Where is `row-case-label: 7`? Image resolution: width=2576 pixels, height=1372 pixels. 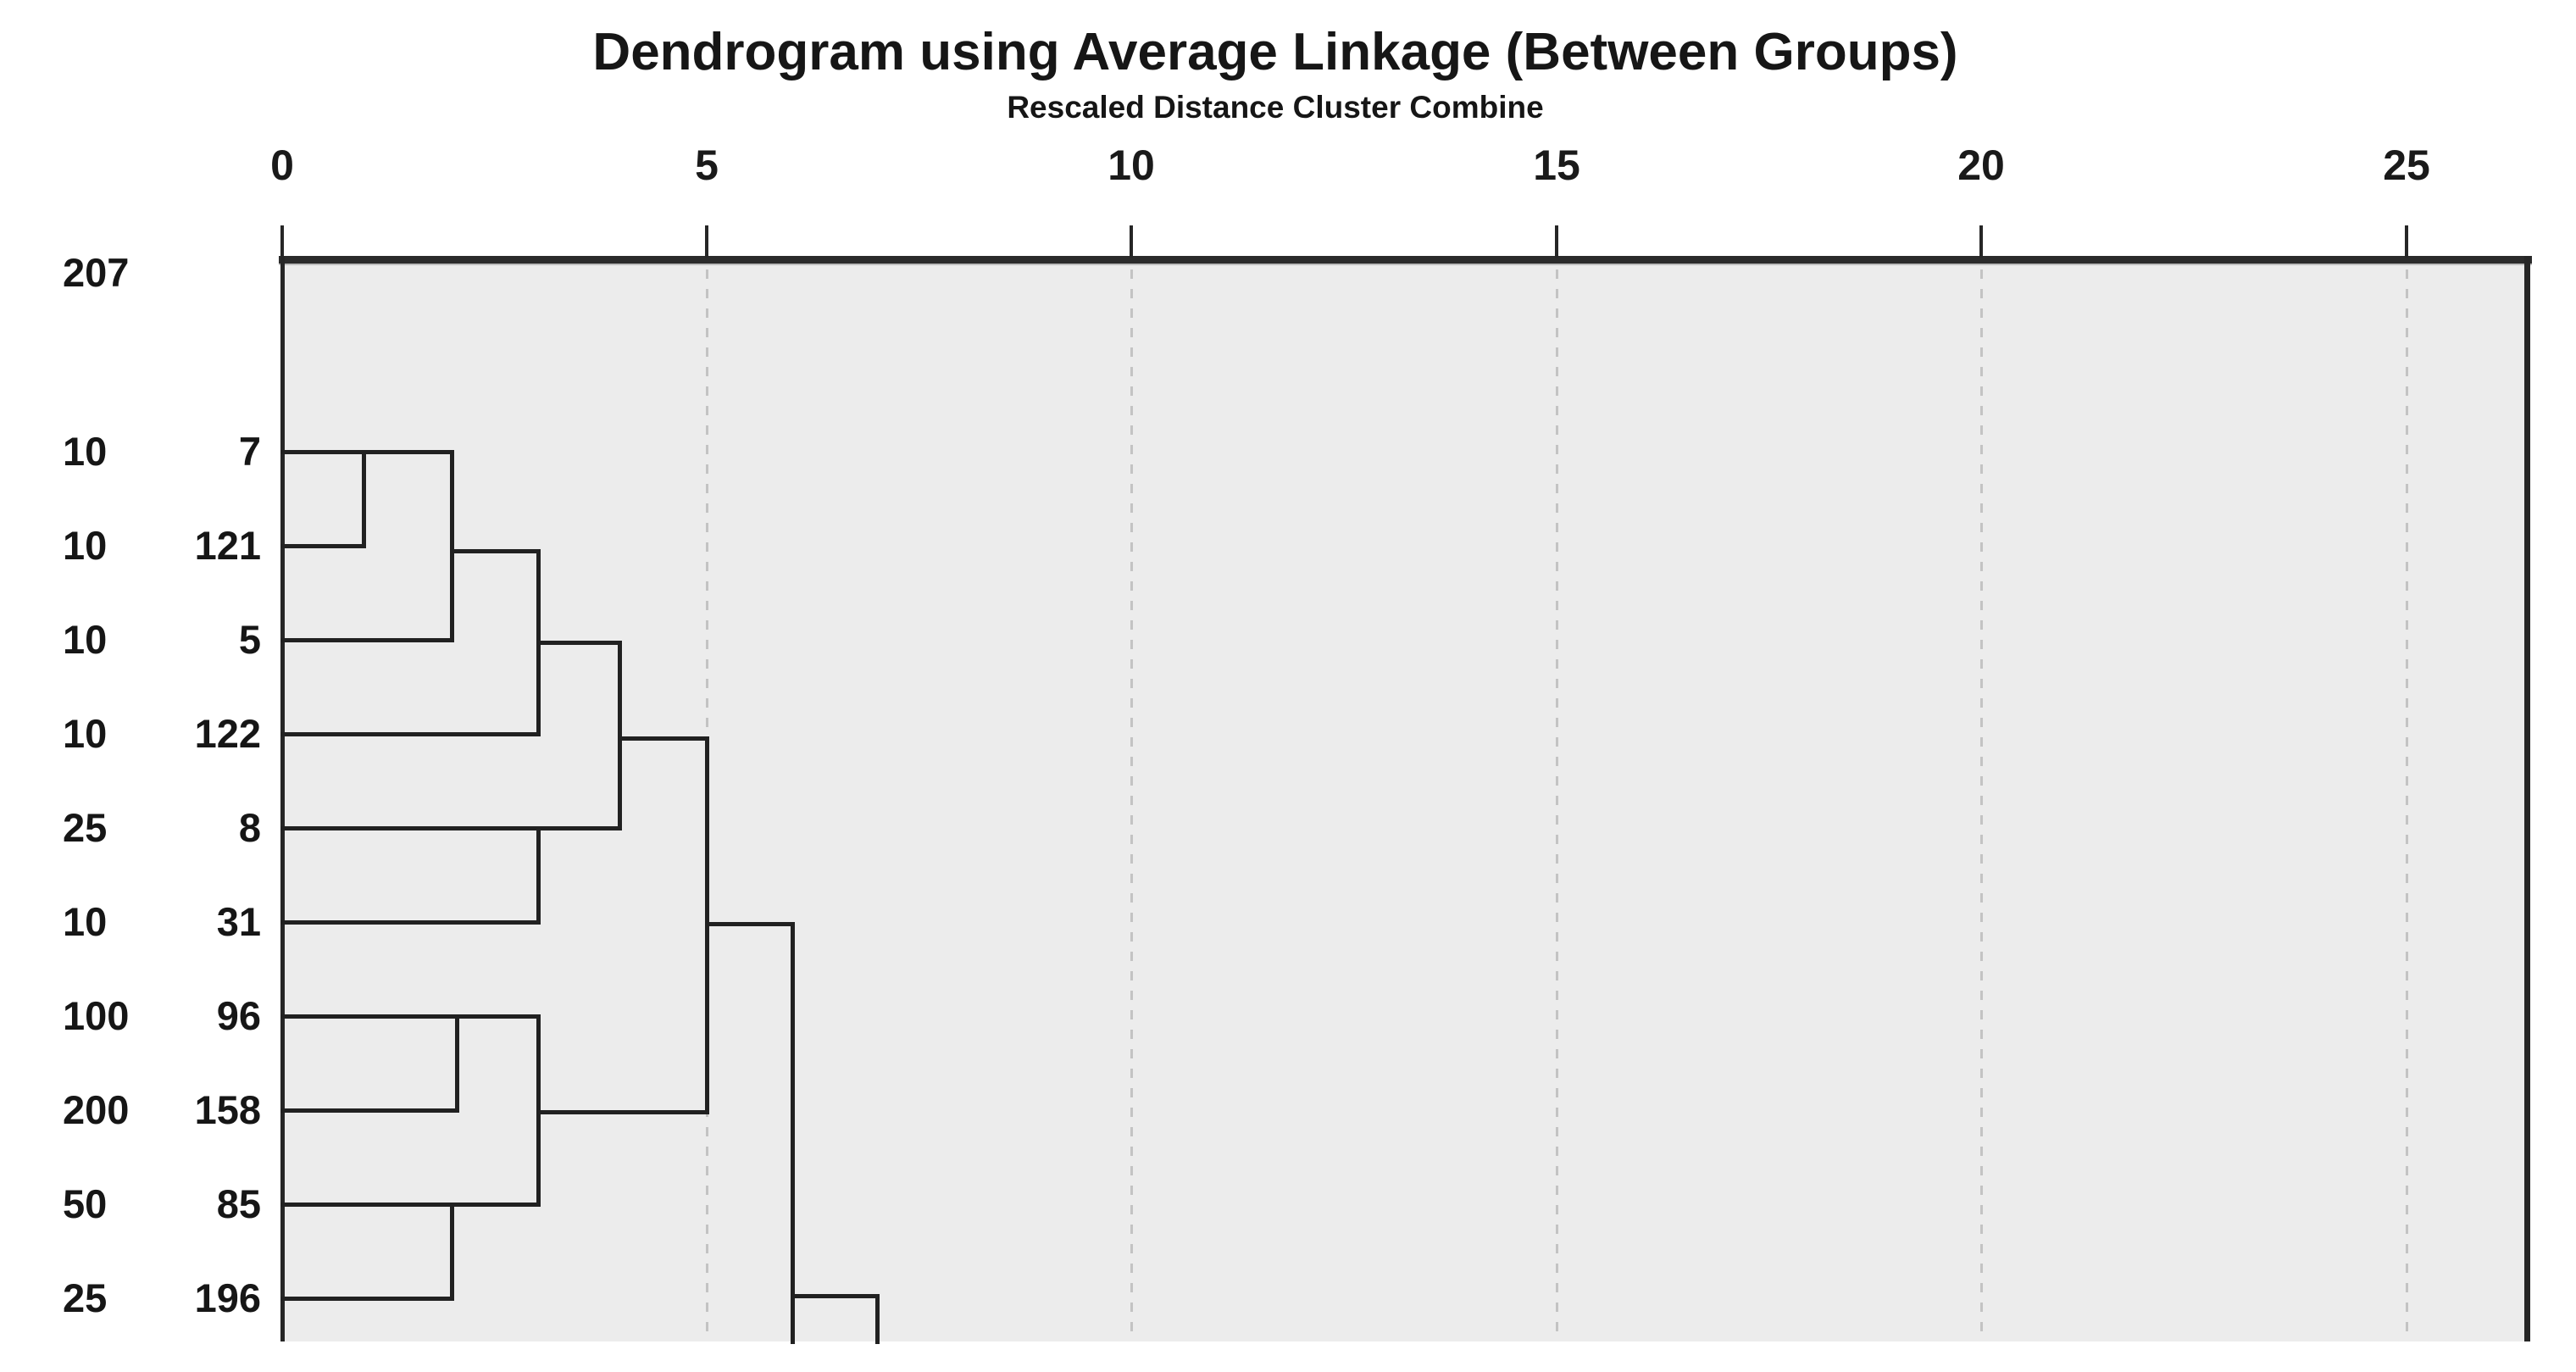
row-case-label: 7 is located at coordinates (249, 452).